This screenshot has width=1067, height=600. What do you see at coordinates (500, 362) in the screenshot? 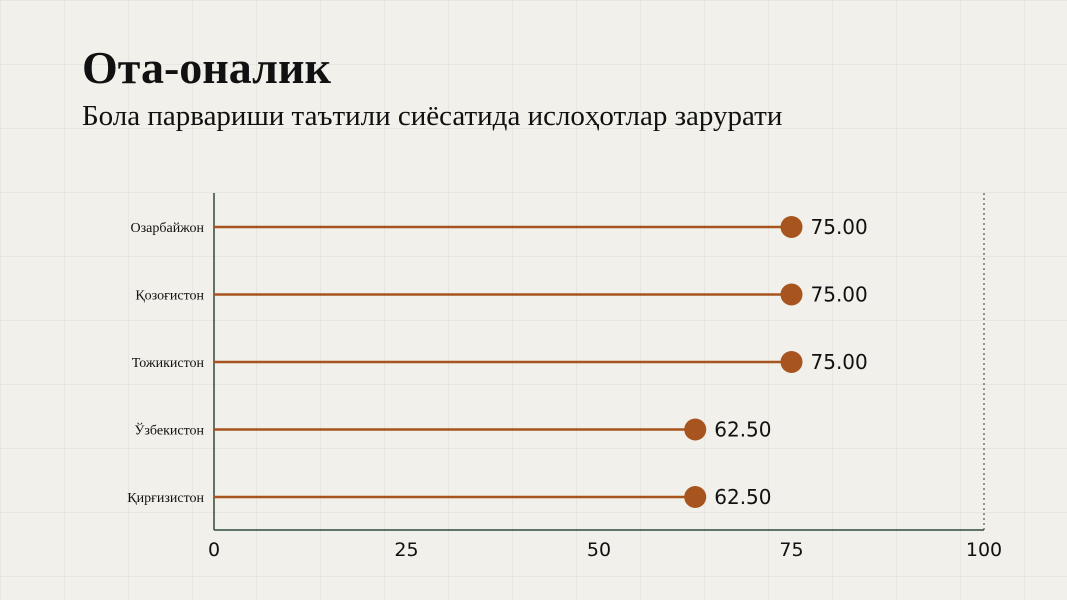
I see `lollipop-row: Тожикистон 75.00` at bounding box center [500, 362].